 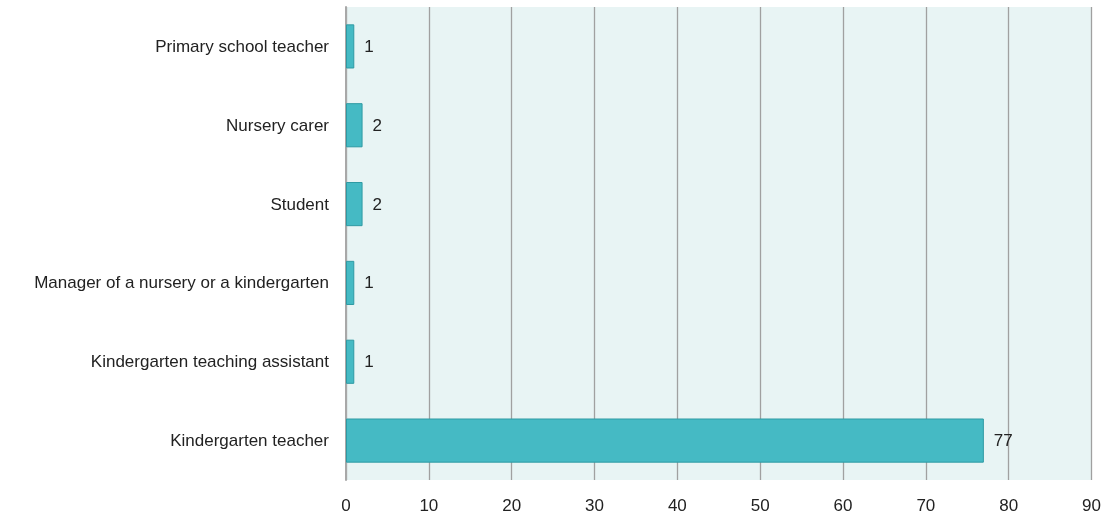 I want to click on x-tick-label: 10, so click(x=429, y=505).